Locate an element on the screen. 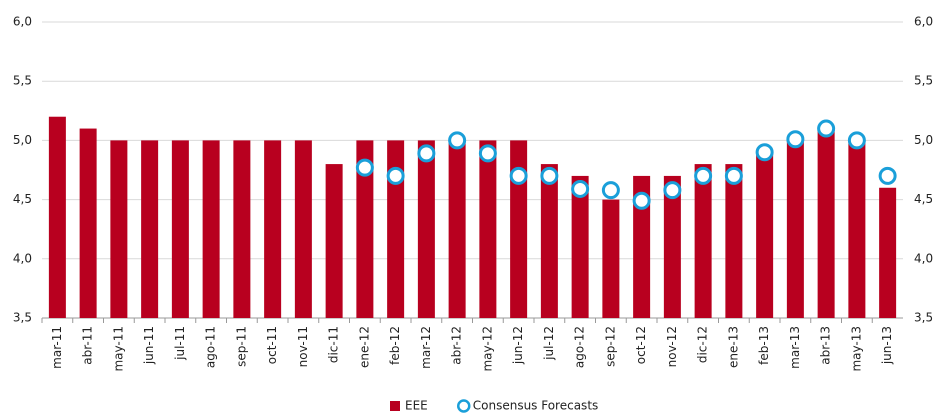  legend-label: EEE is located at coordinates (416, 406).